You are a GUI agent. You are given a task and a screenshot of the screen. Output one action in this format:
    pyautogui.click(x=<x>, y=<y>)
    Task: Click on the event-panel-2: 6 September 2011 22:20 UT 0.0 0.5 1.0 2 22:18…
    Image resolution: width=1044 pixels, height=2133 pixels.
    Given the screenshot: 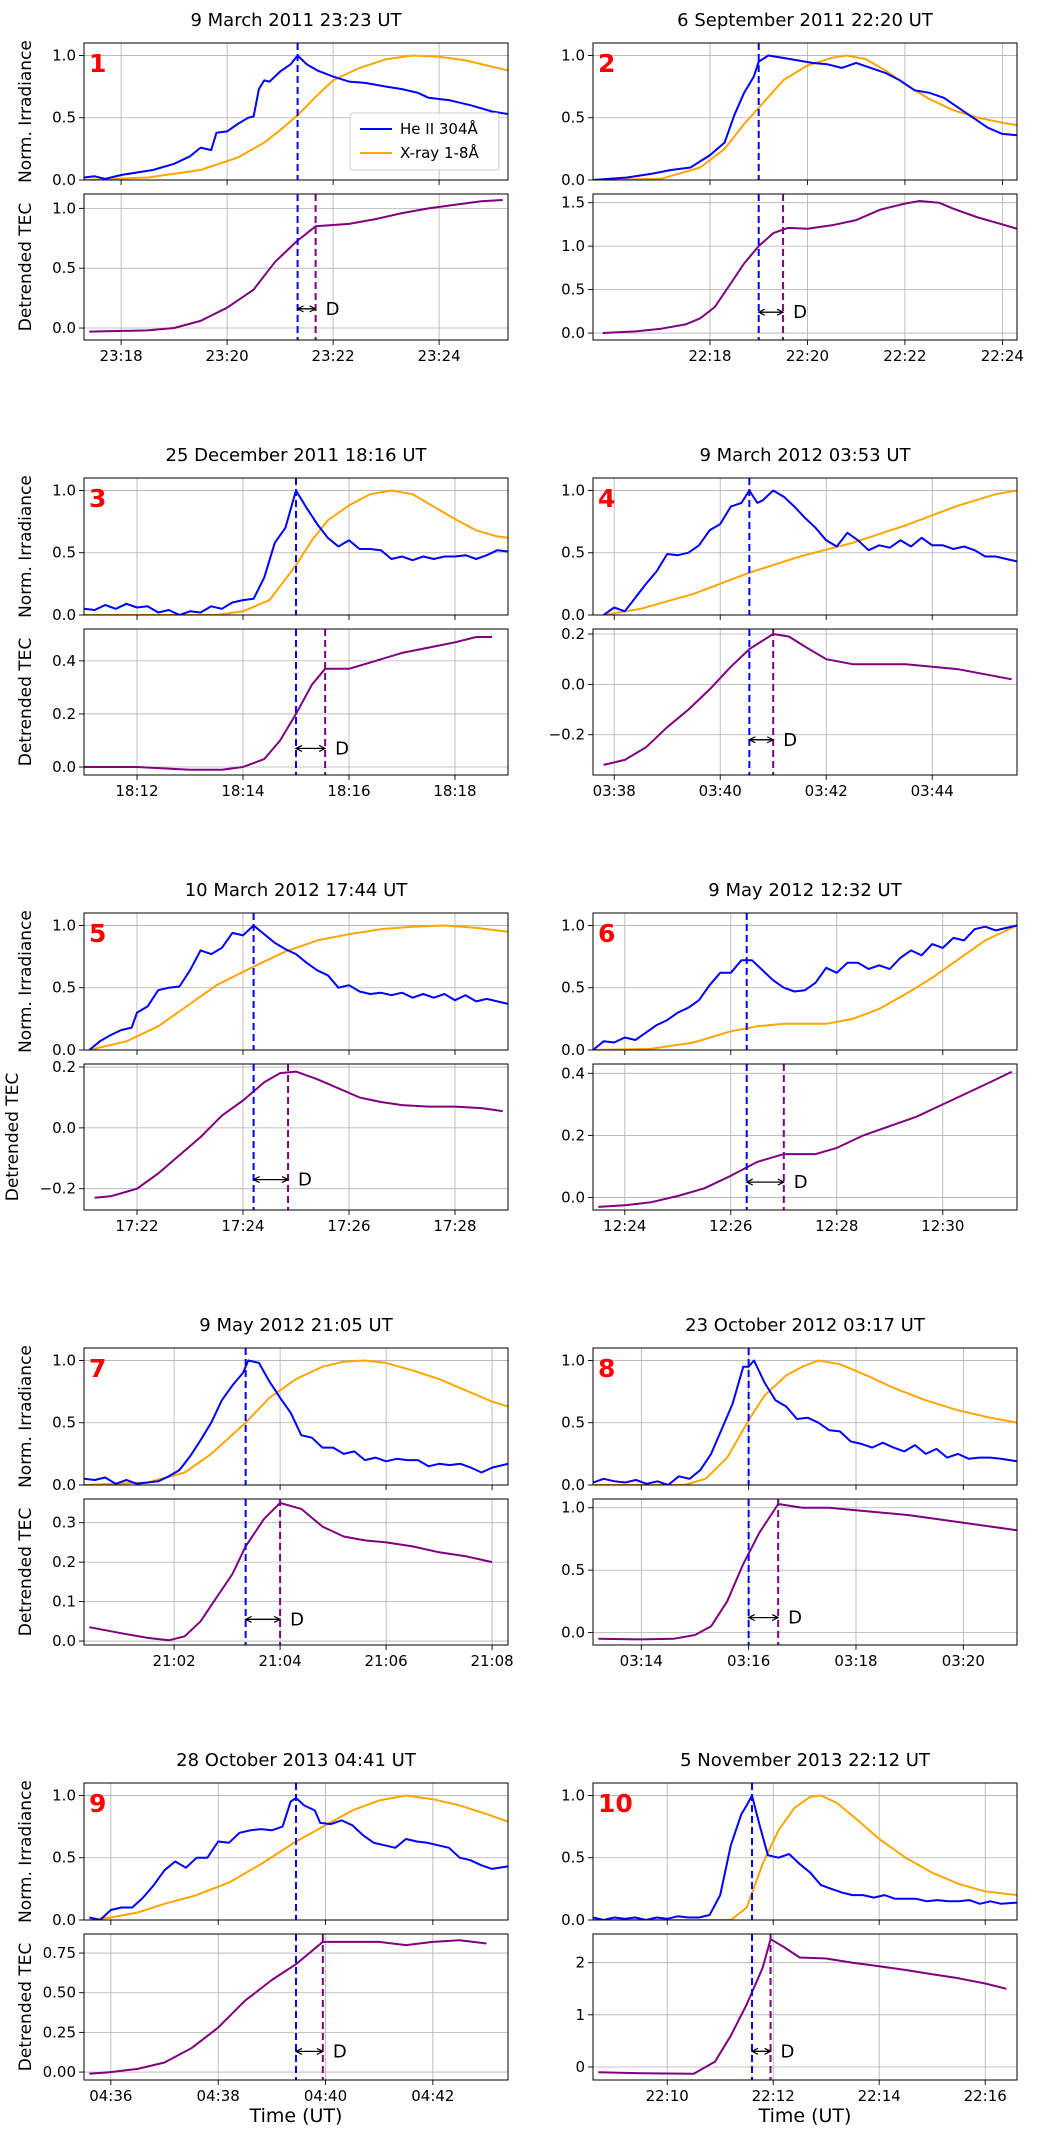 What is the action you would take?
    pyautogui.click(x=792, y=187)
    